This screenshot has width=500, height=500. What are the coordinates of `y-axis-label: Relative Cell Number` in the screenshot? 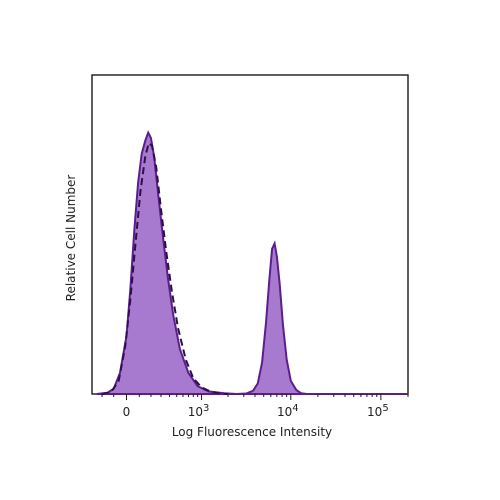 It's located at (71, 238).